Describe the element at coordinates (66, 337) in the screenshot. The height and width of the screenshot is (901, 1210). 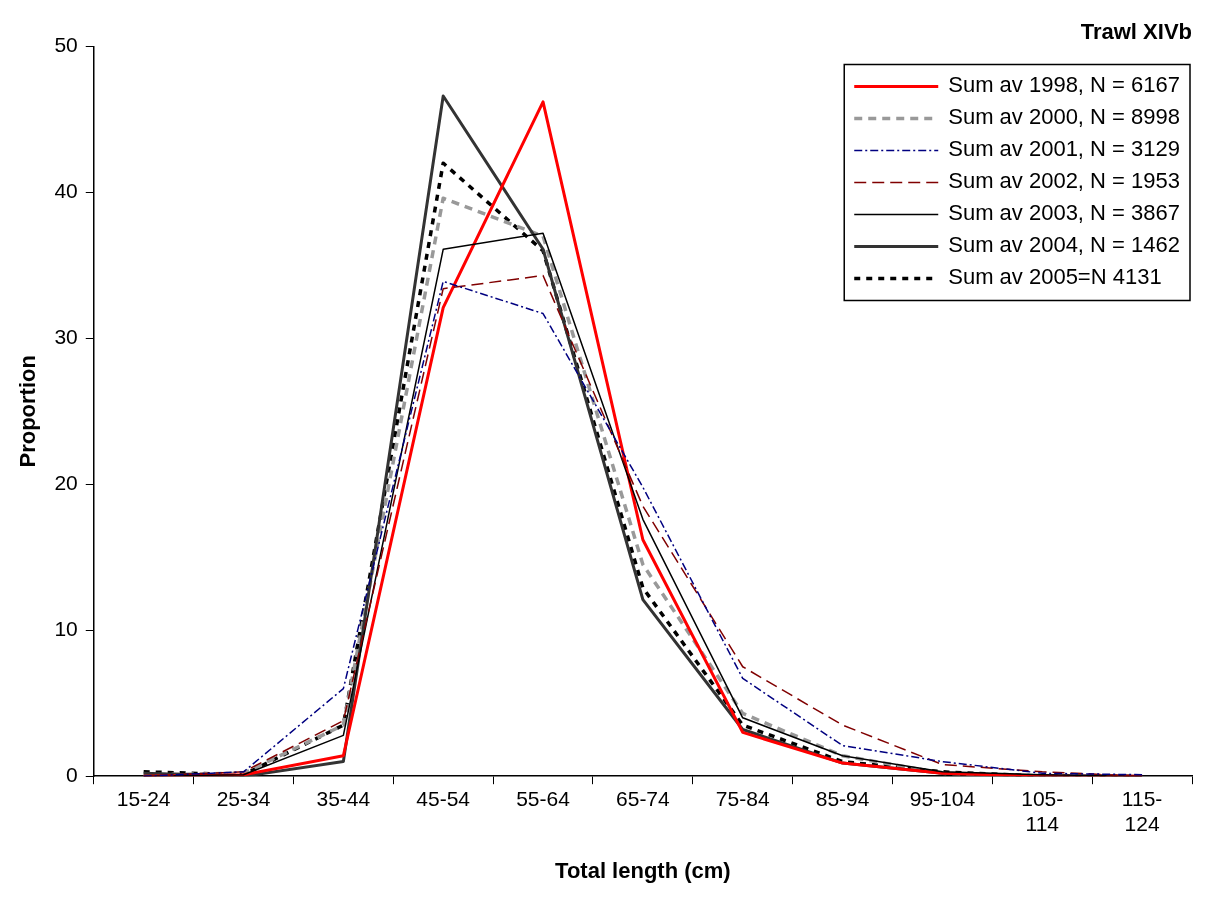
I see `y-tick-label: 30` at that location.